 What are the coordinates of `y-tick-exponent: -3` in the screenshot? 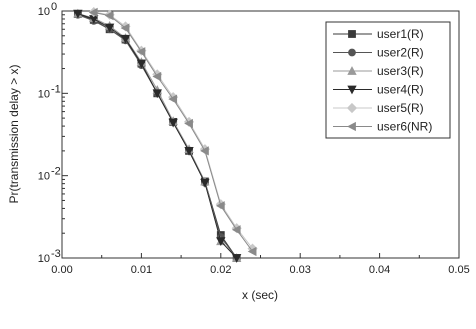 It's located at (56, 254).